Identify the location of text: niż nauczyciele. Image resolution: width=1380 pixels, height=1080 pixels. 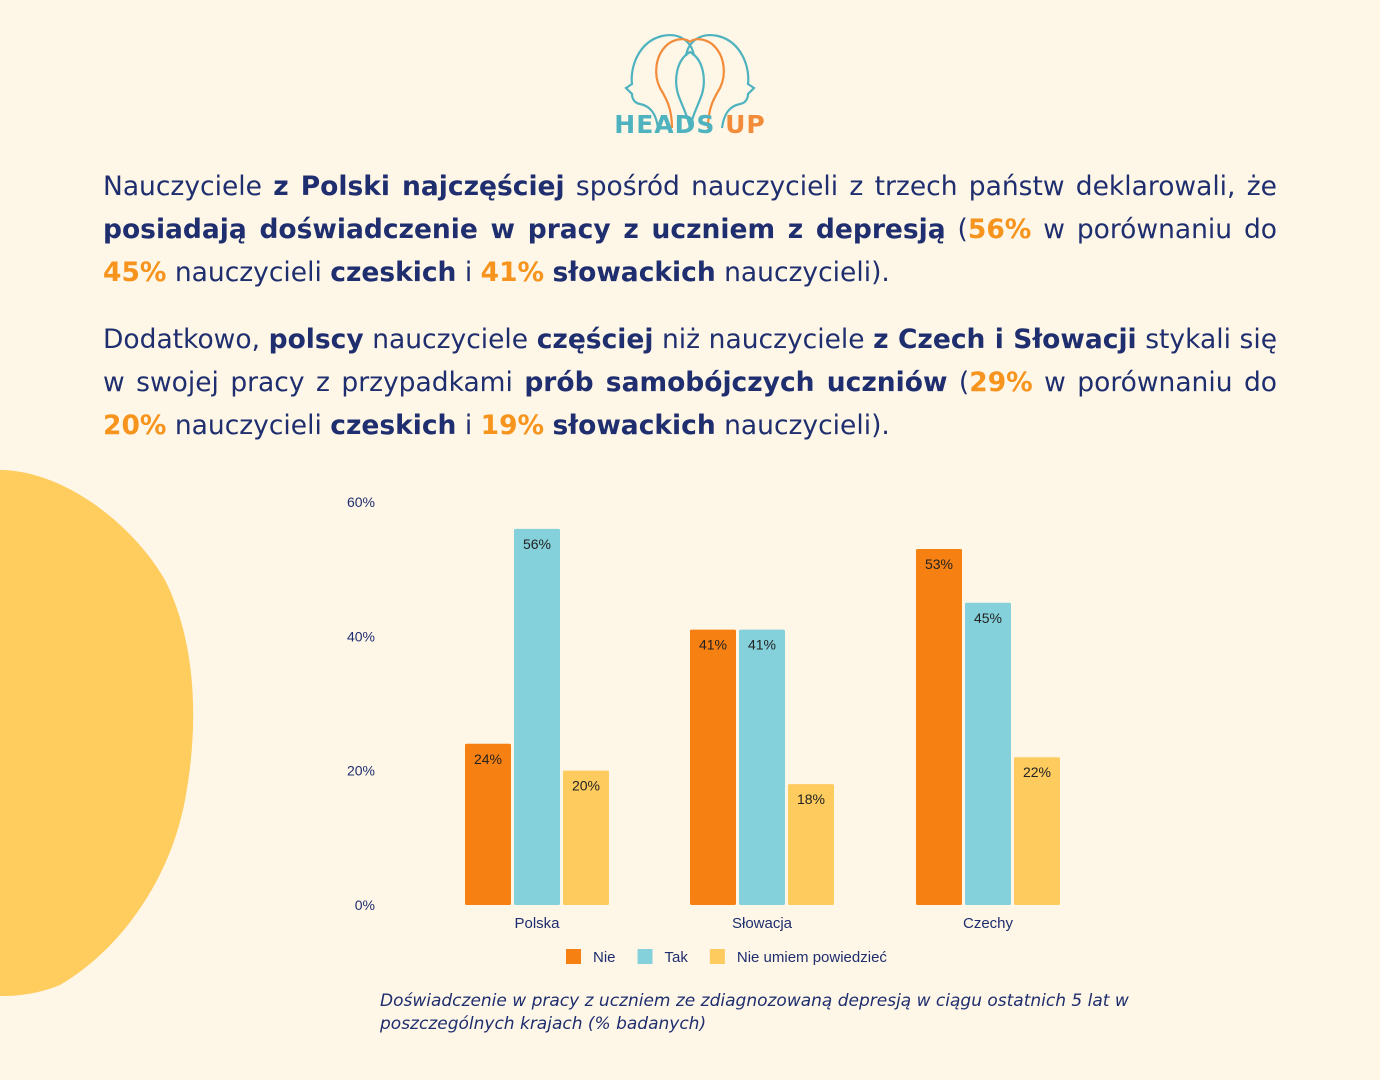
(763, 339).